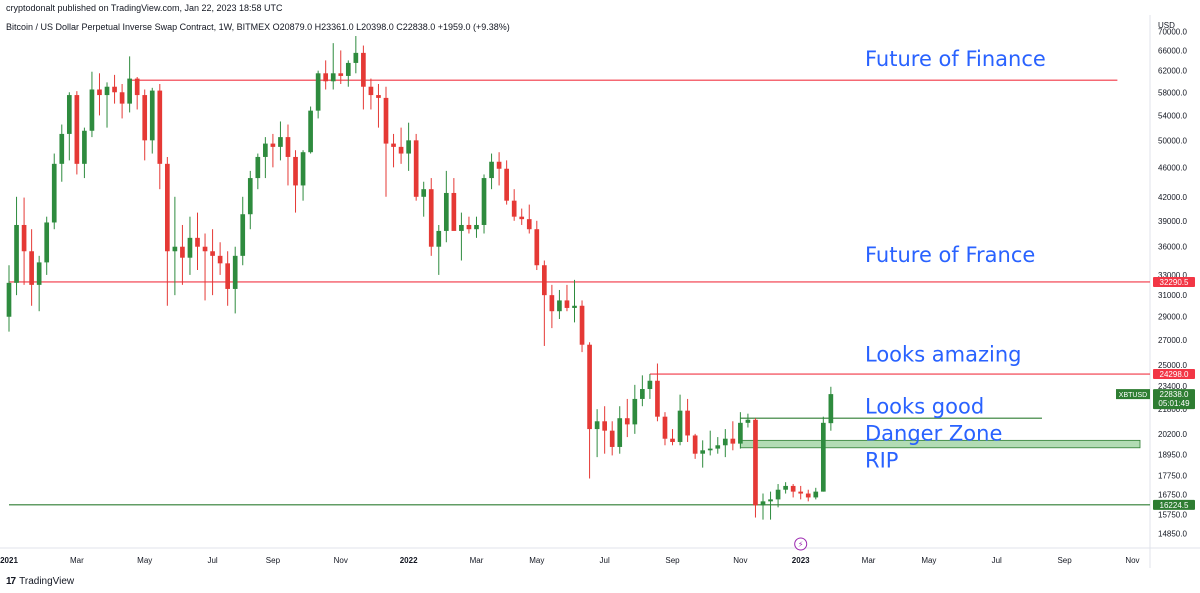 The height and width of the screenshot is (593, 1200). What do you see at coordinates (409, 560) in the screenshot?
I see `x-tick-label: 2022` at bounding box center [409, 560].